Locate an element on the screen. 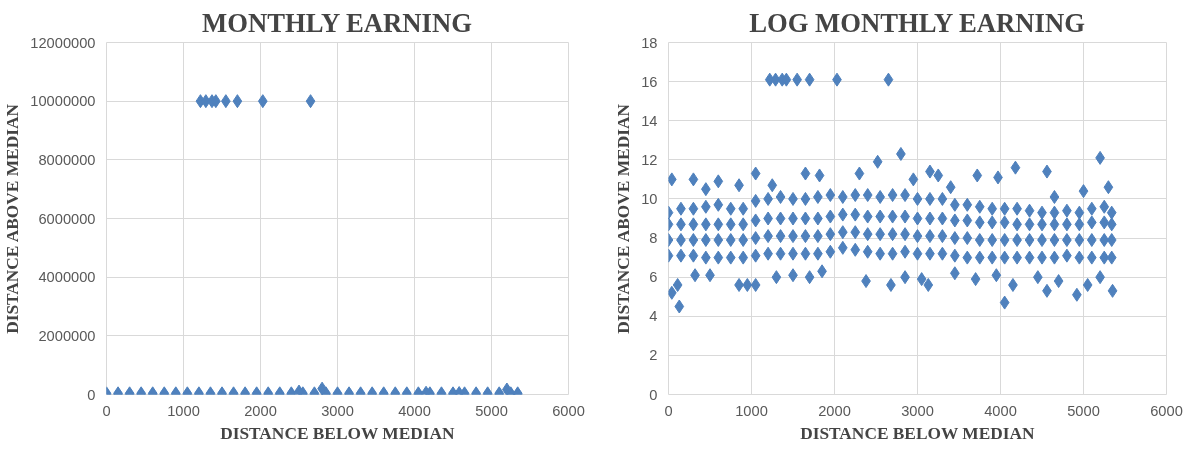 The height and width of the screenshot is (449, 1202). y-tick-label: 12000000 is located at coordinates (63, 42).